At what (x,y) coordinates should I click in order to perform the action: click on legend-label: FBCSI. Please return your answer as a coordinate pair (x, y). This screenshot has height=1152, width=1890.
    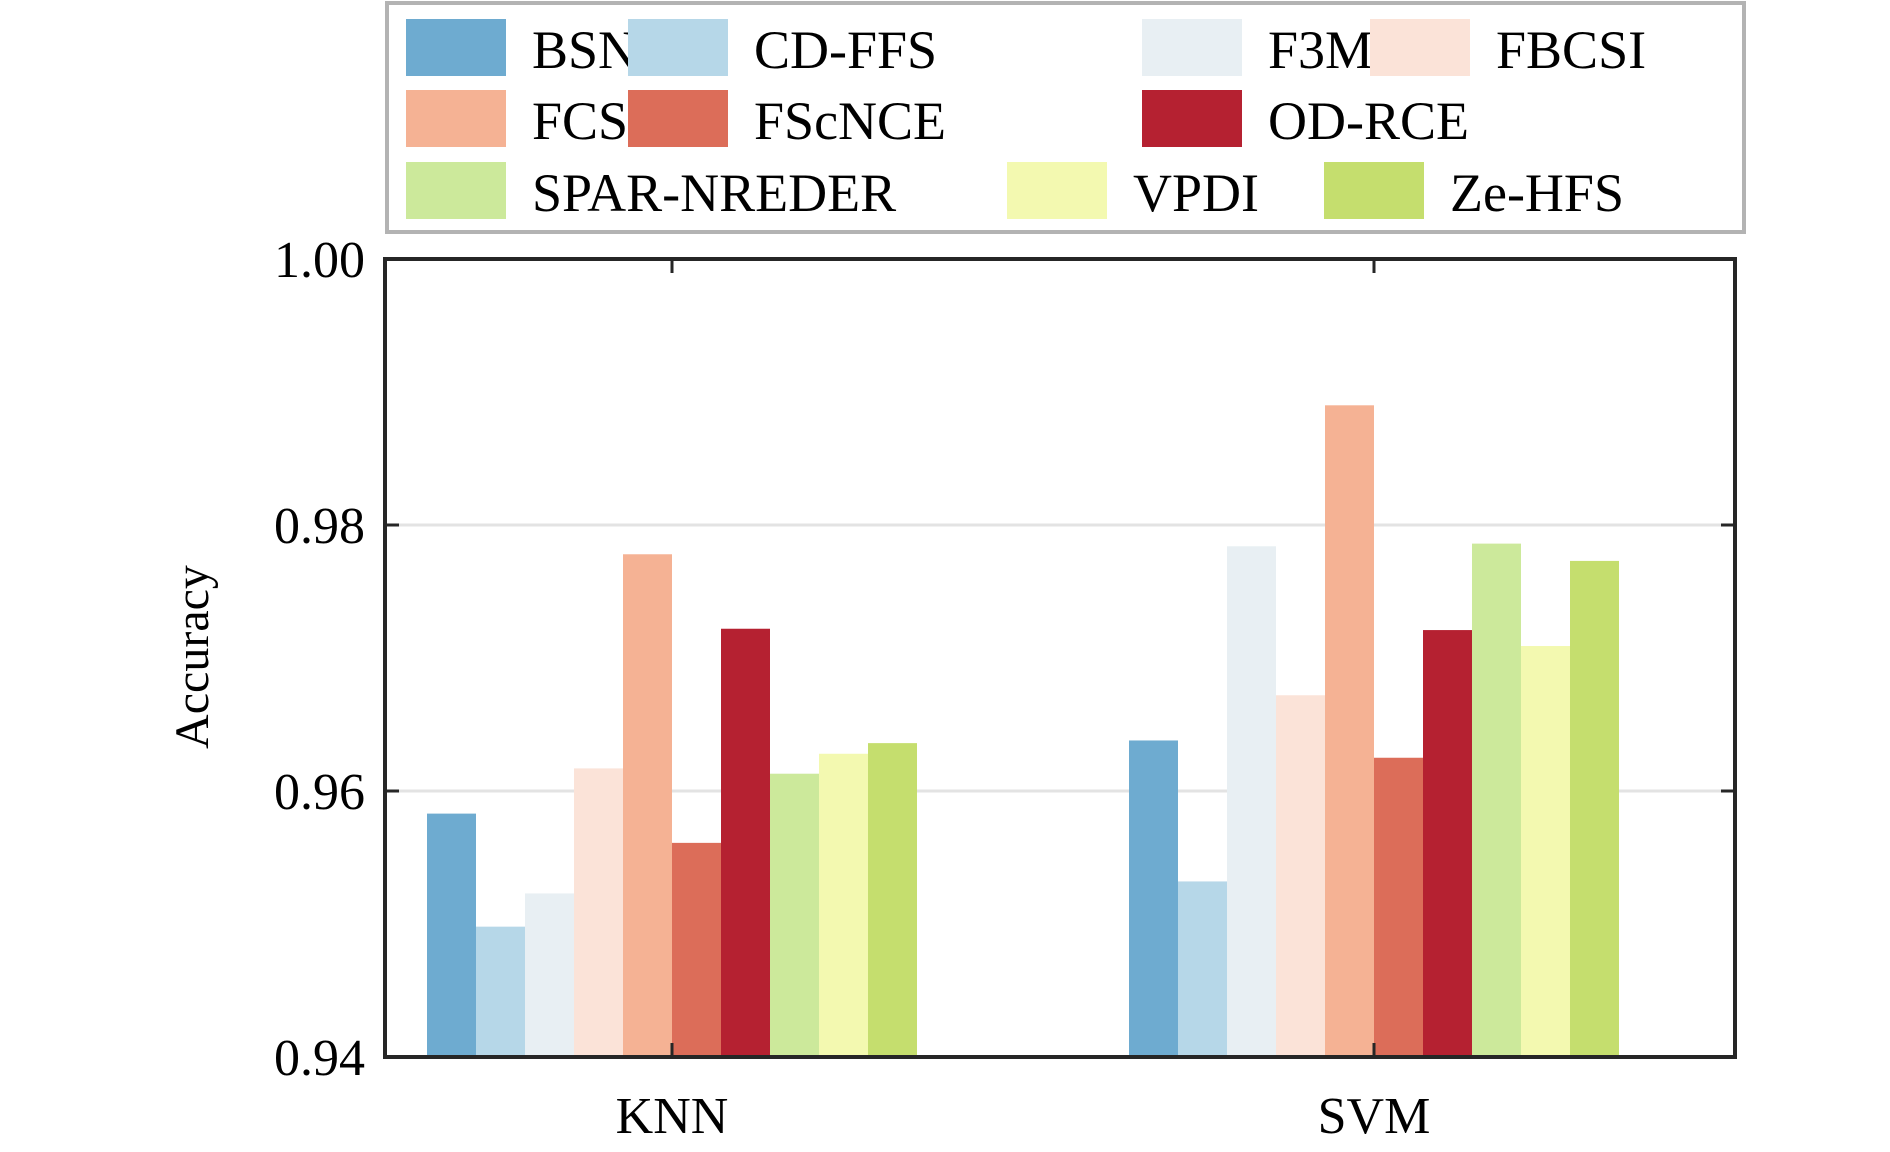
    Looking at the image, I should click on (1571, 50).